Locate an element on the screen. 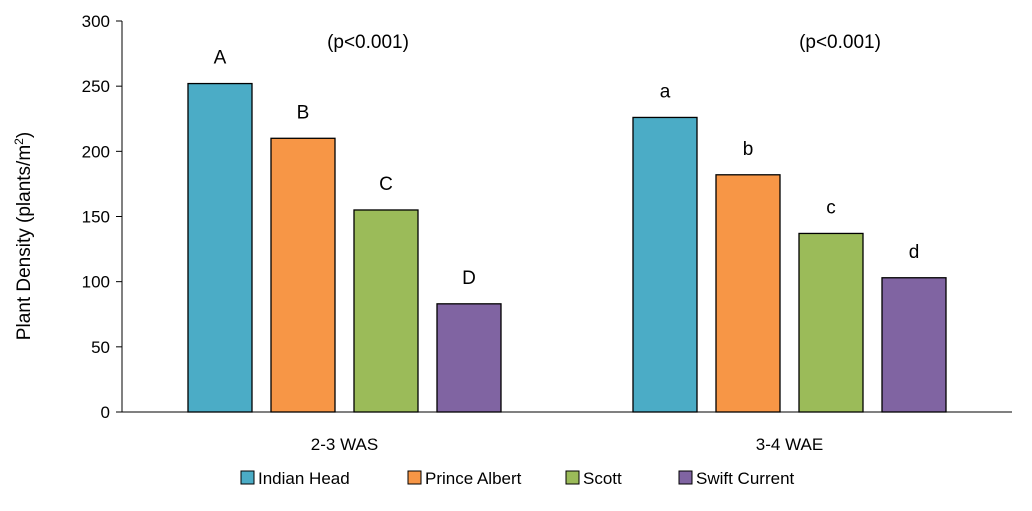  y-tick-label: 0 is located at coordinates (105, 412).